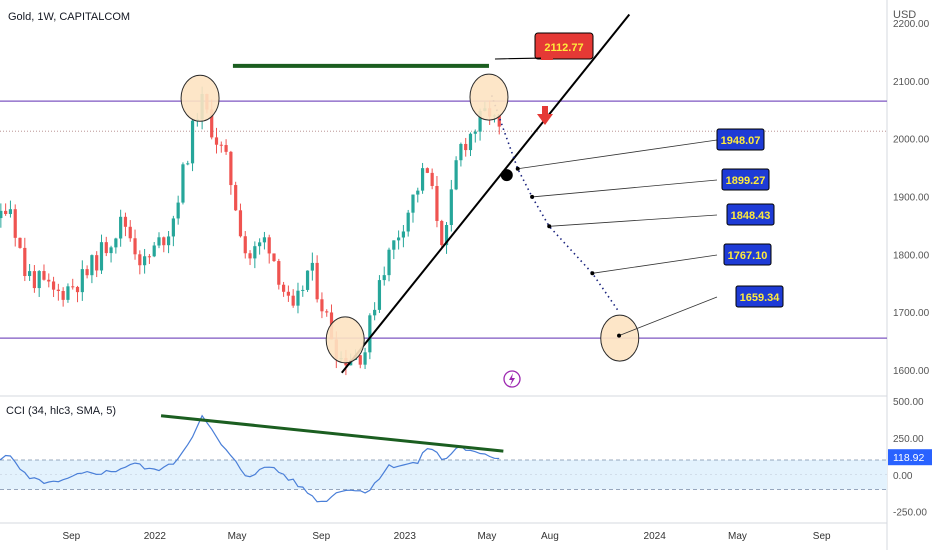  I want to click on lightning-icon, so click(512, 379).